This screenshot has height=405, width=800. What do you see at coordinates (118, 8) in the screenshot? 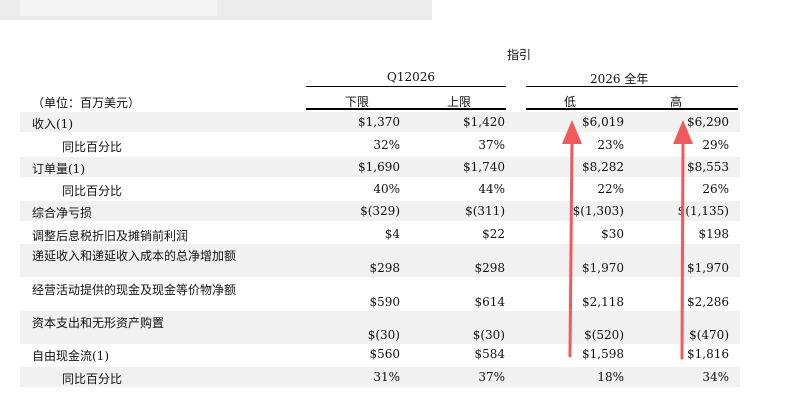
I see `top-gray-bar` at bounding box center [118, 8].